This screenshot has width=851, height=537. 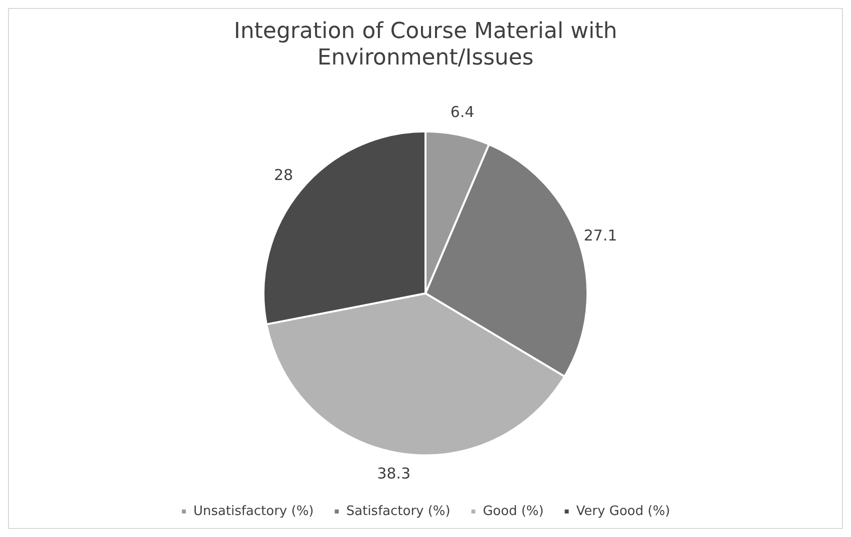 I want to click on legend-label: Very Good (%), so click(x=623, y=511).